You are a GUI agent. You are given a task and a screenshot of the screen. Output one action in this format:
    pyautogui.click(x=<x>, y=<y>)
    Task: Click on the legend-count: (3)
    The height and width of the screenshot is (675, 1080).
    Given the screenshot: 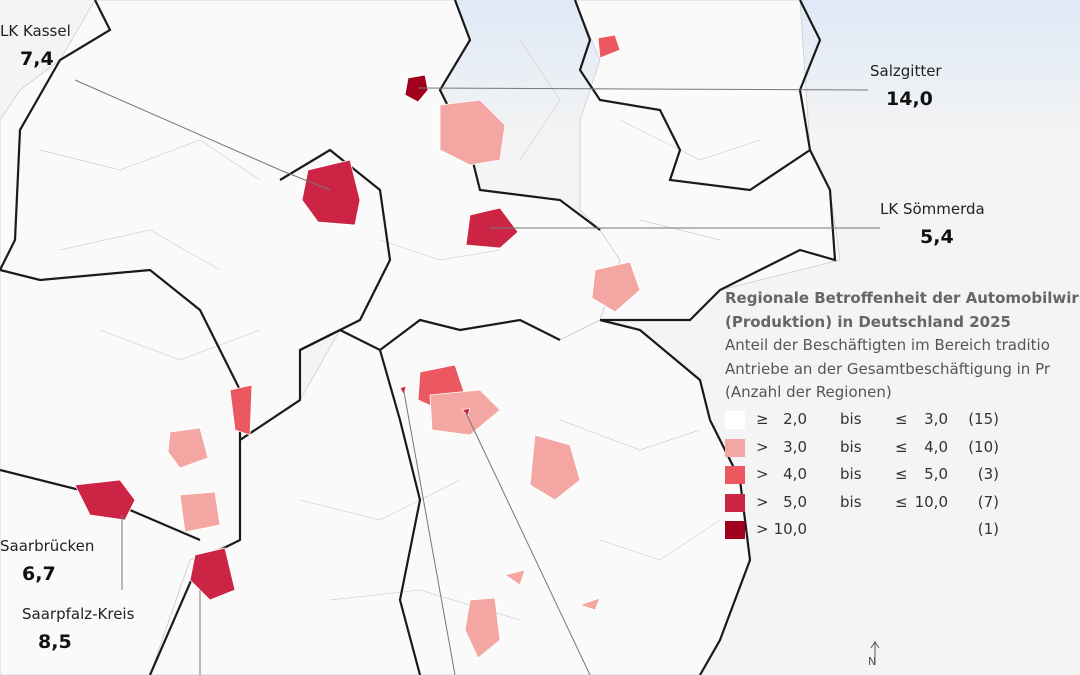 What is the action you would take?
    pyautogui.click(x=988, y=474)
    